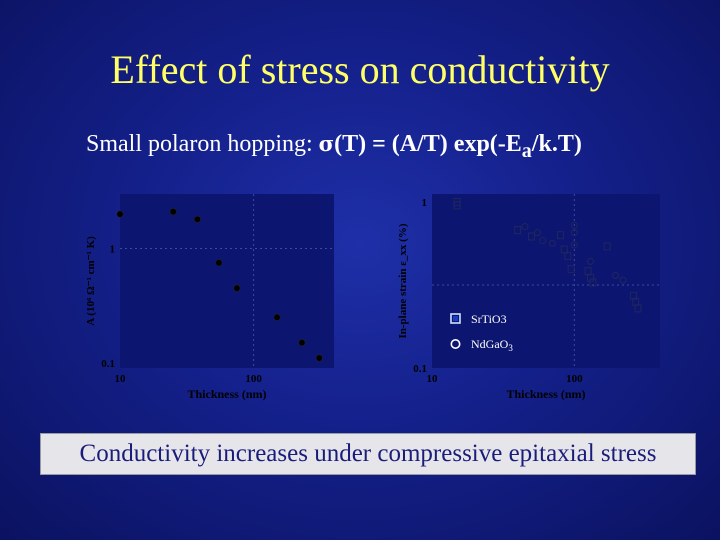  Describe the element at coordinates (326, 143) in the screenshot. I see `sigma-symbol: σ` at that location.